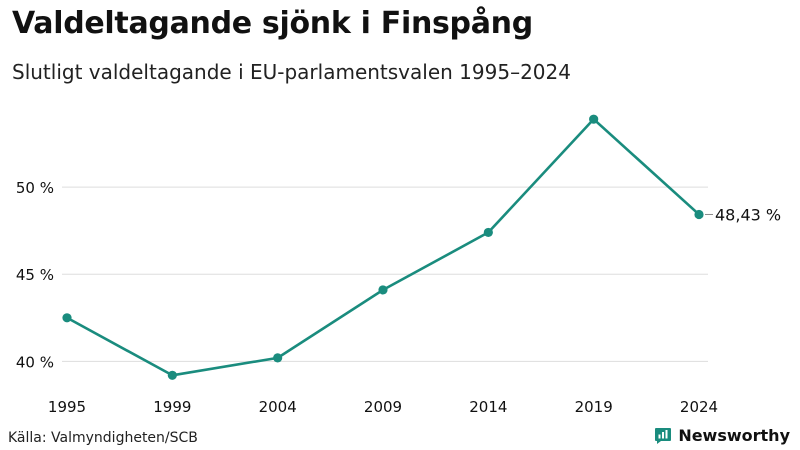 The width and height of the screenshot is (800, 450). Describe the element at coordinates (278, 407) in the screenshot. I see `x-tick-label: 2004` at that location.